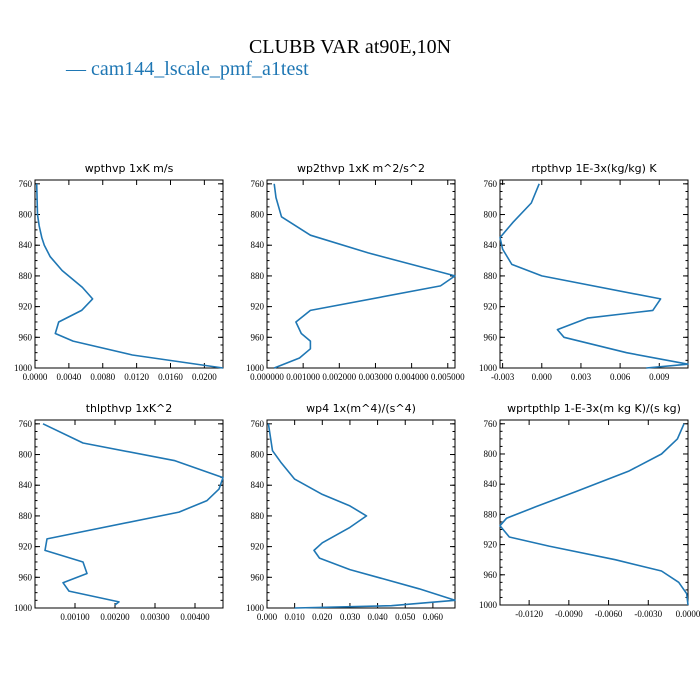 The width and height of the screenshot is (700, 700). Describe the element at coordinates (267, 377) in the screenshot. I see `x-tick-label: 0.000000` at that location.